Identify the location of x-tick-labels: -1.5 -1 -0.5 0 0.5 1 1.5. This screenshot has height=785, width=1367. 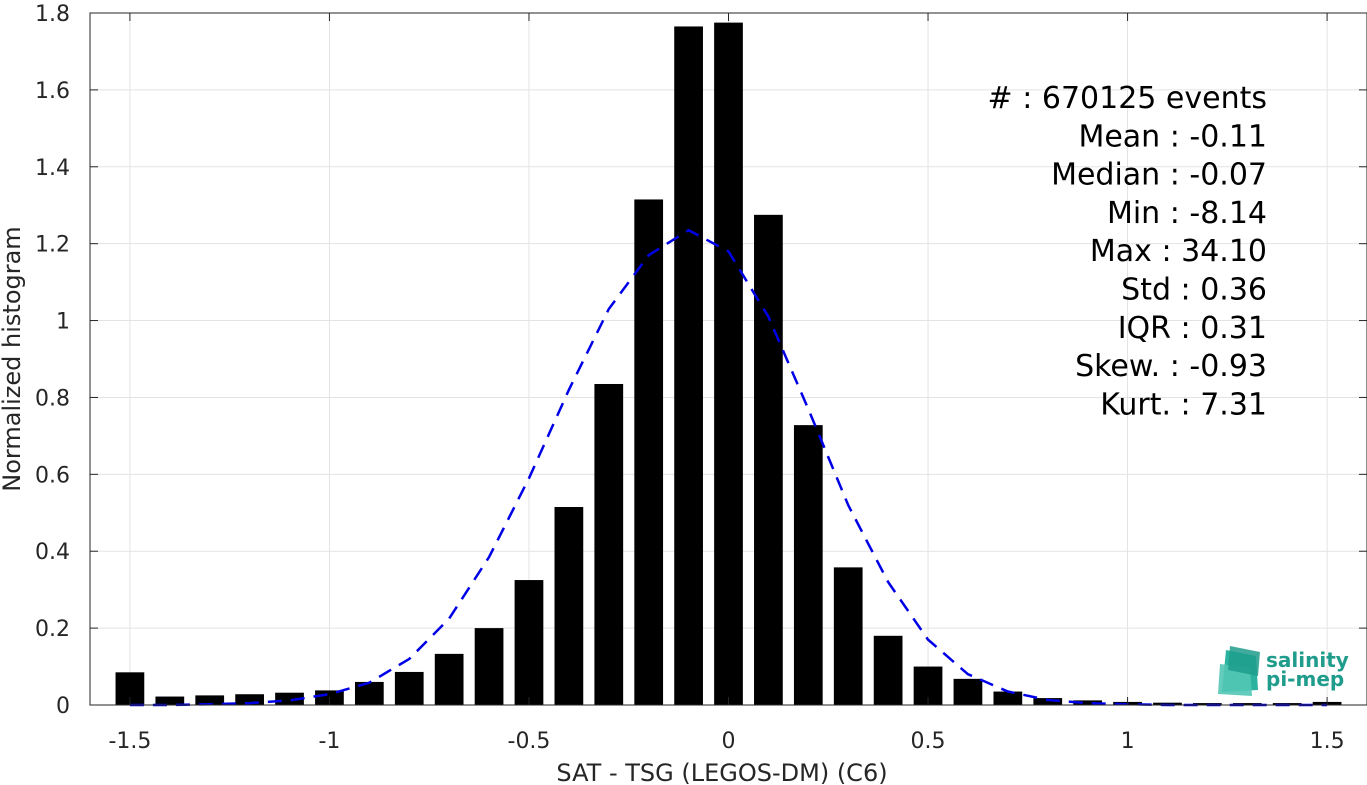
(726, 741).